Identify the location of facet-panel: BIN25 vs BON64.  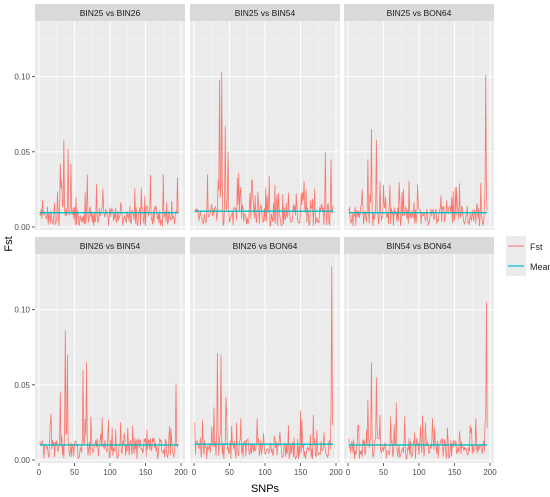
(419, 117).